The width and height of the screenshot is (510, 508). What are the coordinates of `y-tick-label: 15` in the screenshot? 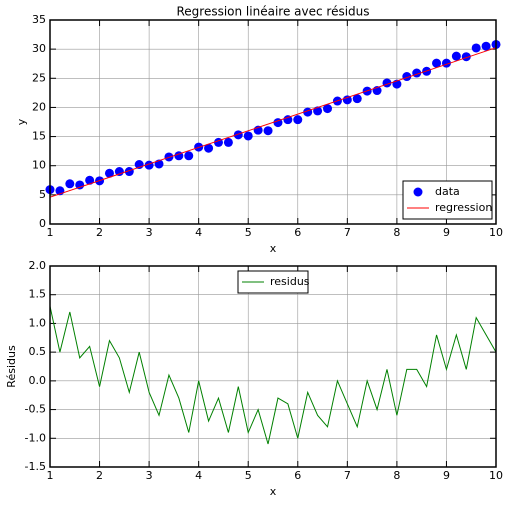 It's located at (39, 136).